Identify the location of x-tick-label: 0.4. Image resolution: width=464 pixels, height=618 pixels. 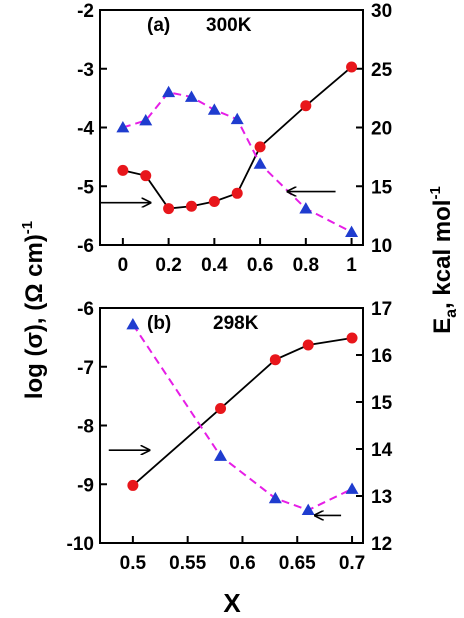
(214, 265).